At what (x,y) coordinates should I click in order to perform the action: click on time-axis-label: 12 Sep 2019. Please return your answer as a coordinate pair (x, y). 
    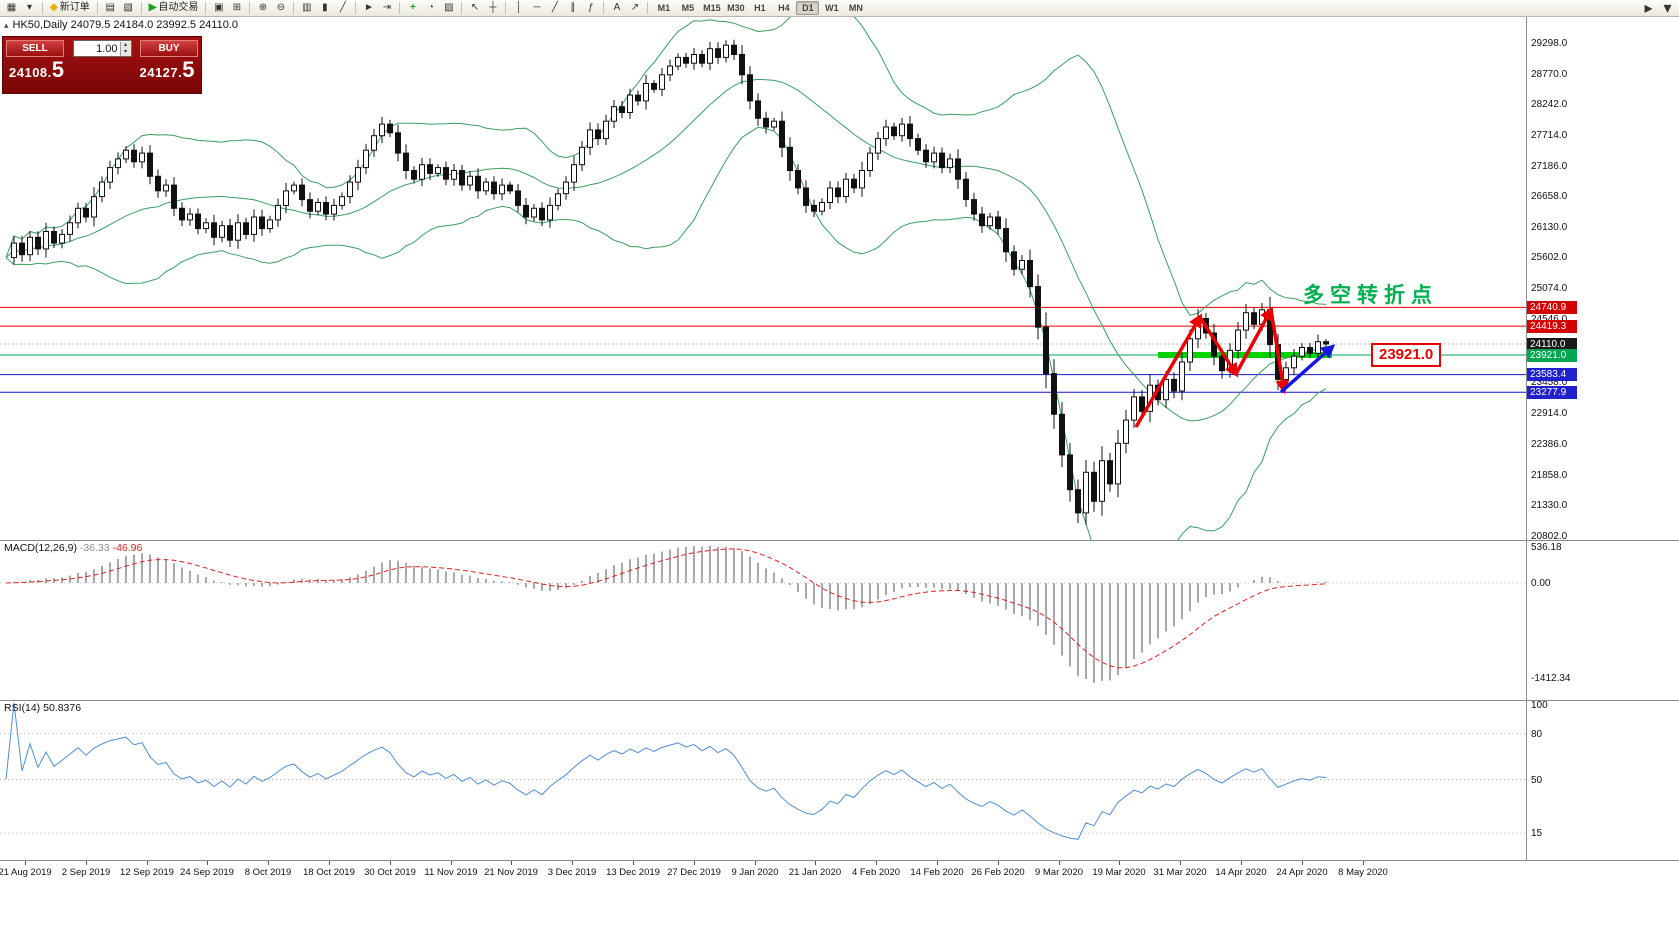
    Looking at the image, I should click on (147, 872).